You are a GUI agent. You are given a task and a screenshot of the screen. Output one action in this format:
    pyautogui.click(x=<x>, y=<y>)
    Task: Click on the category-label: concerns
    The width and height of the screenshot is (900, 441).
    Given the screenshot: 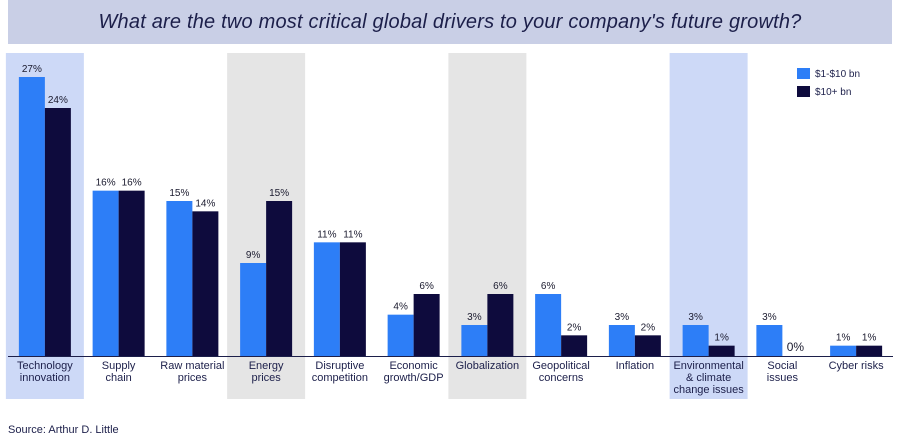 What is the action you would take?
    pyautogui.click(x=561, y=378)
    